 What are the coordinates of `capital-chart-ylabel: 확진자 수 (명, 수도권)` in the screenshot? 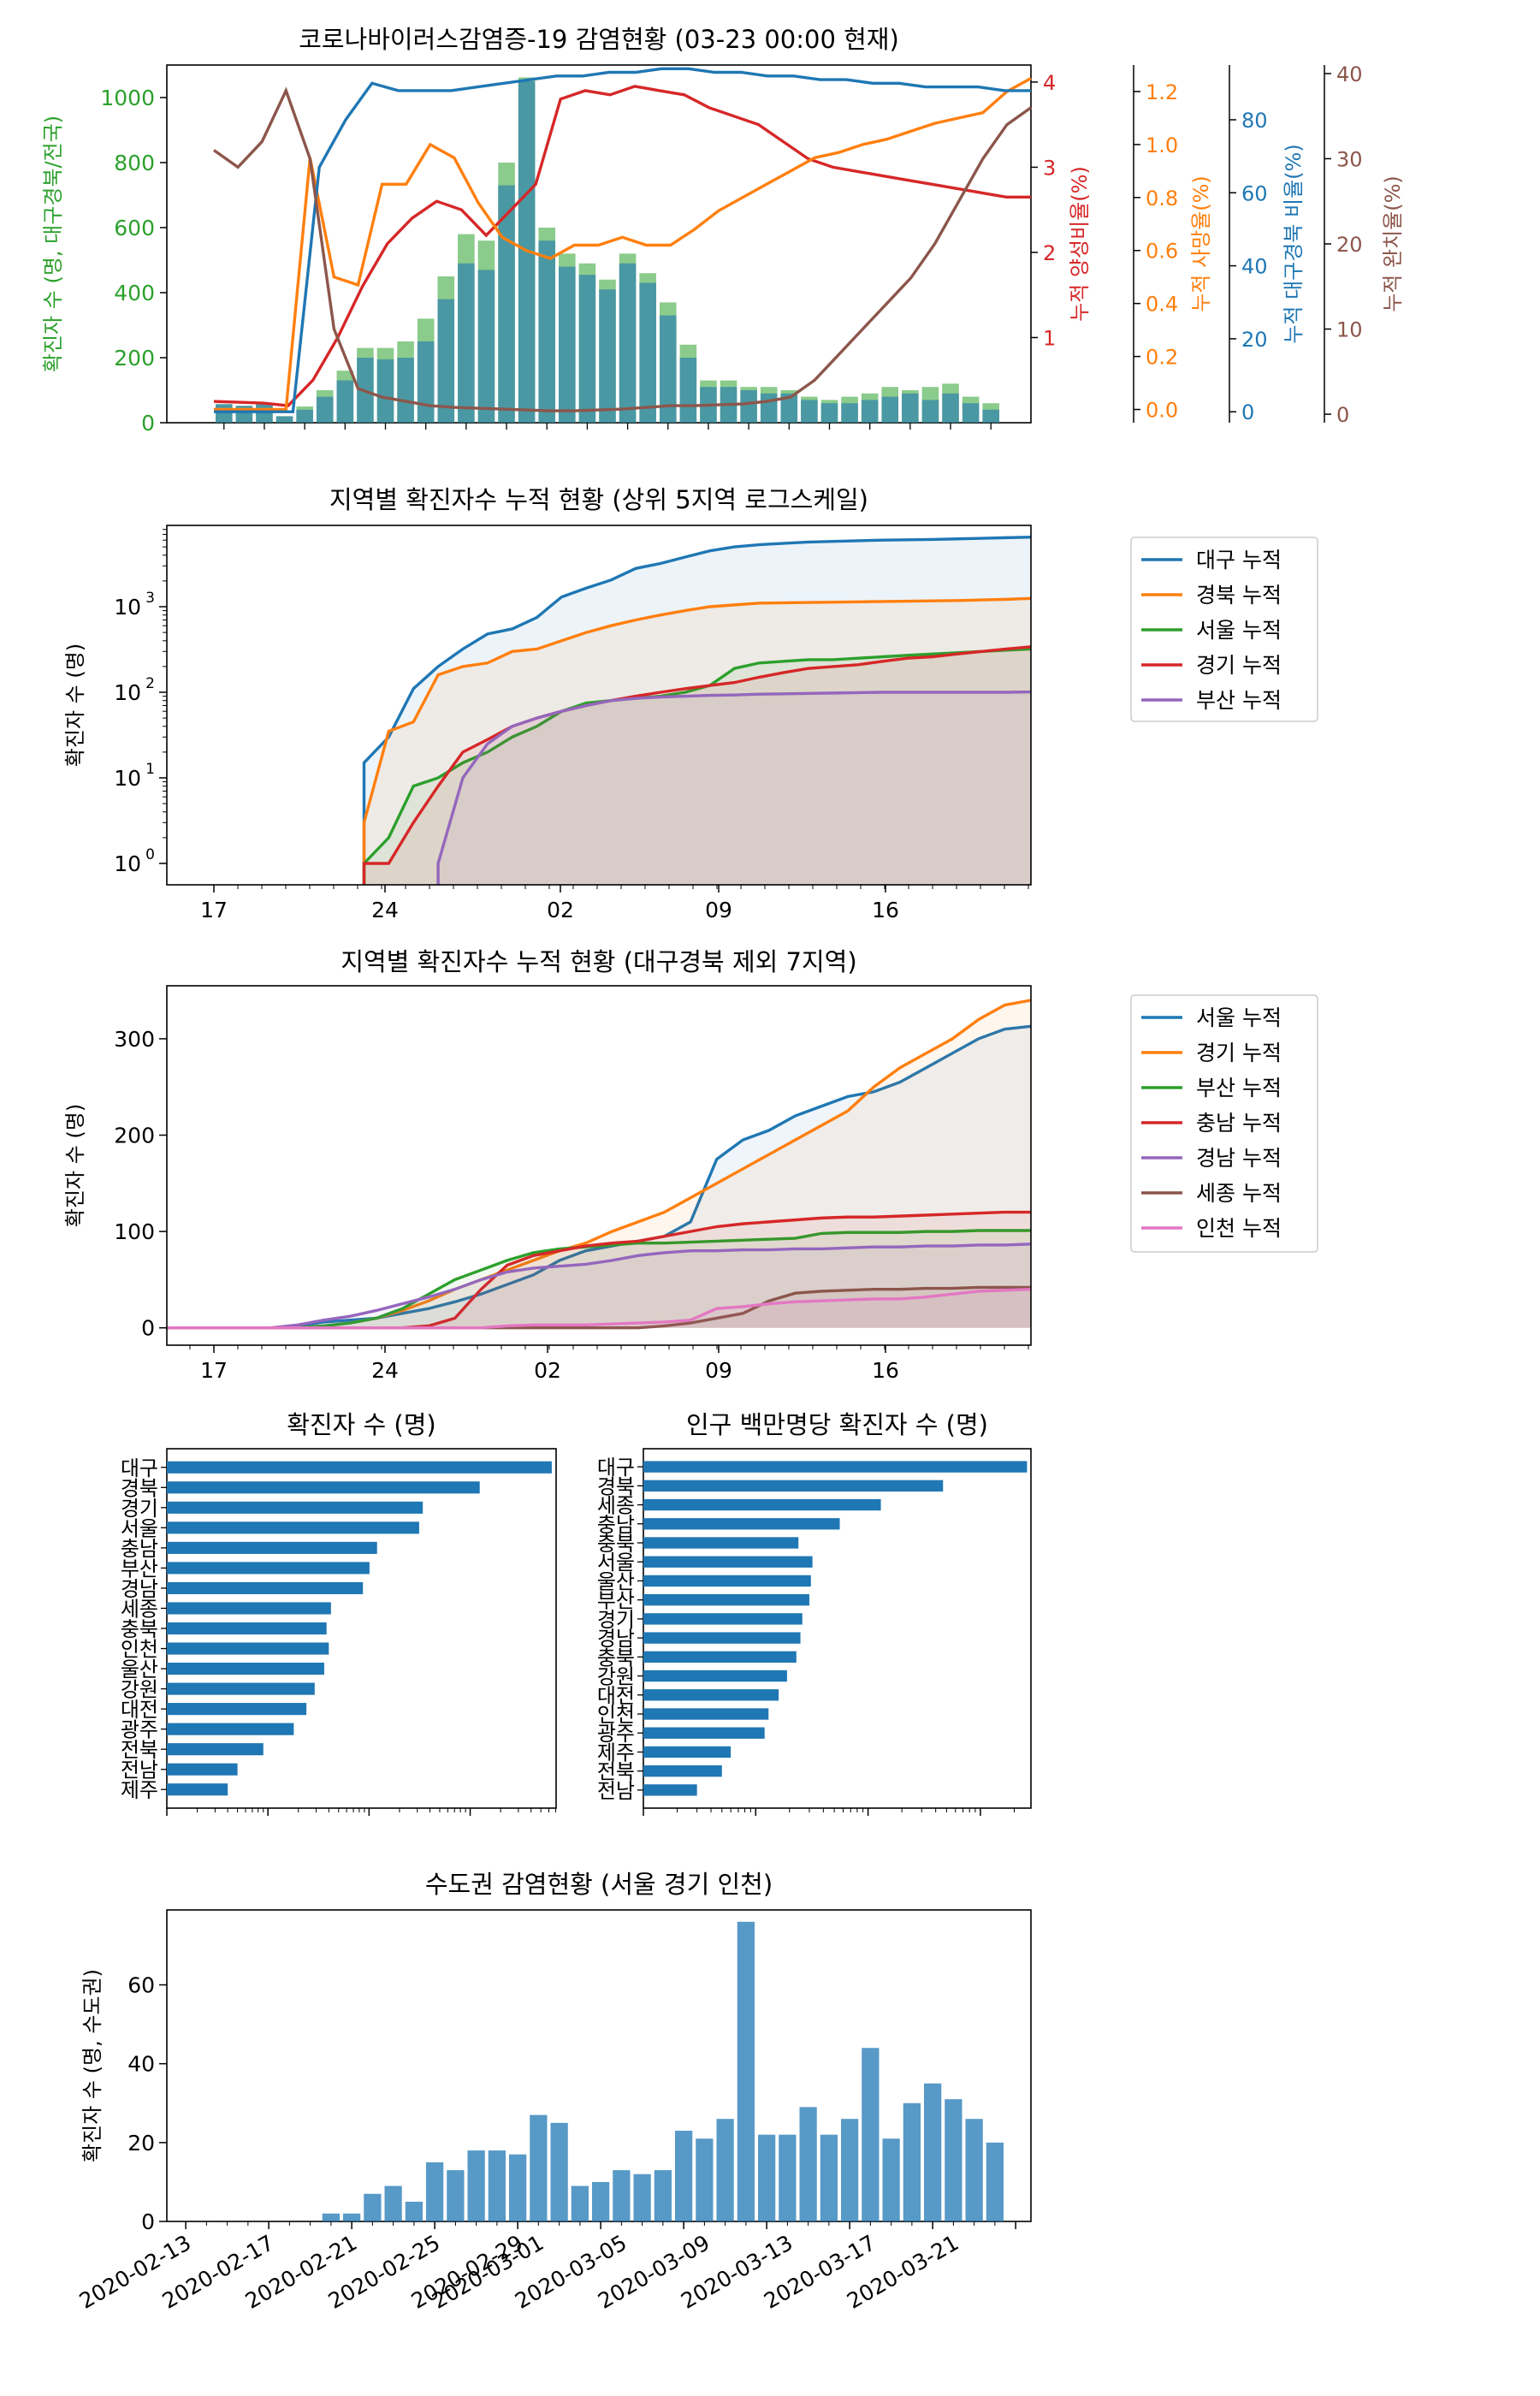 It's located at (92, 2065).